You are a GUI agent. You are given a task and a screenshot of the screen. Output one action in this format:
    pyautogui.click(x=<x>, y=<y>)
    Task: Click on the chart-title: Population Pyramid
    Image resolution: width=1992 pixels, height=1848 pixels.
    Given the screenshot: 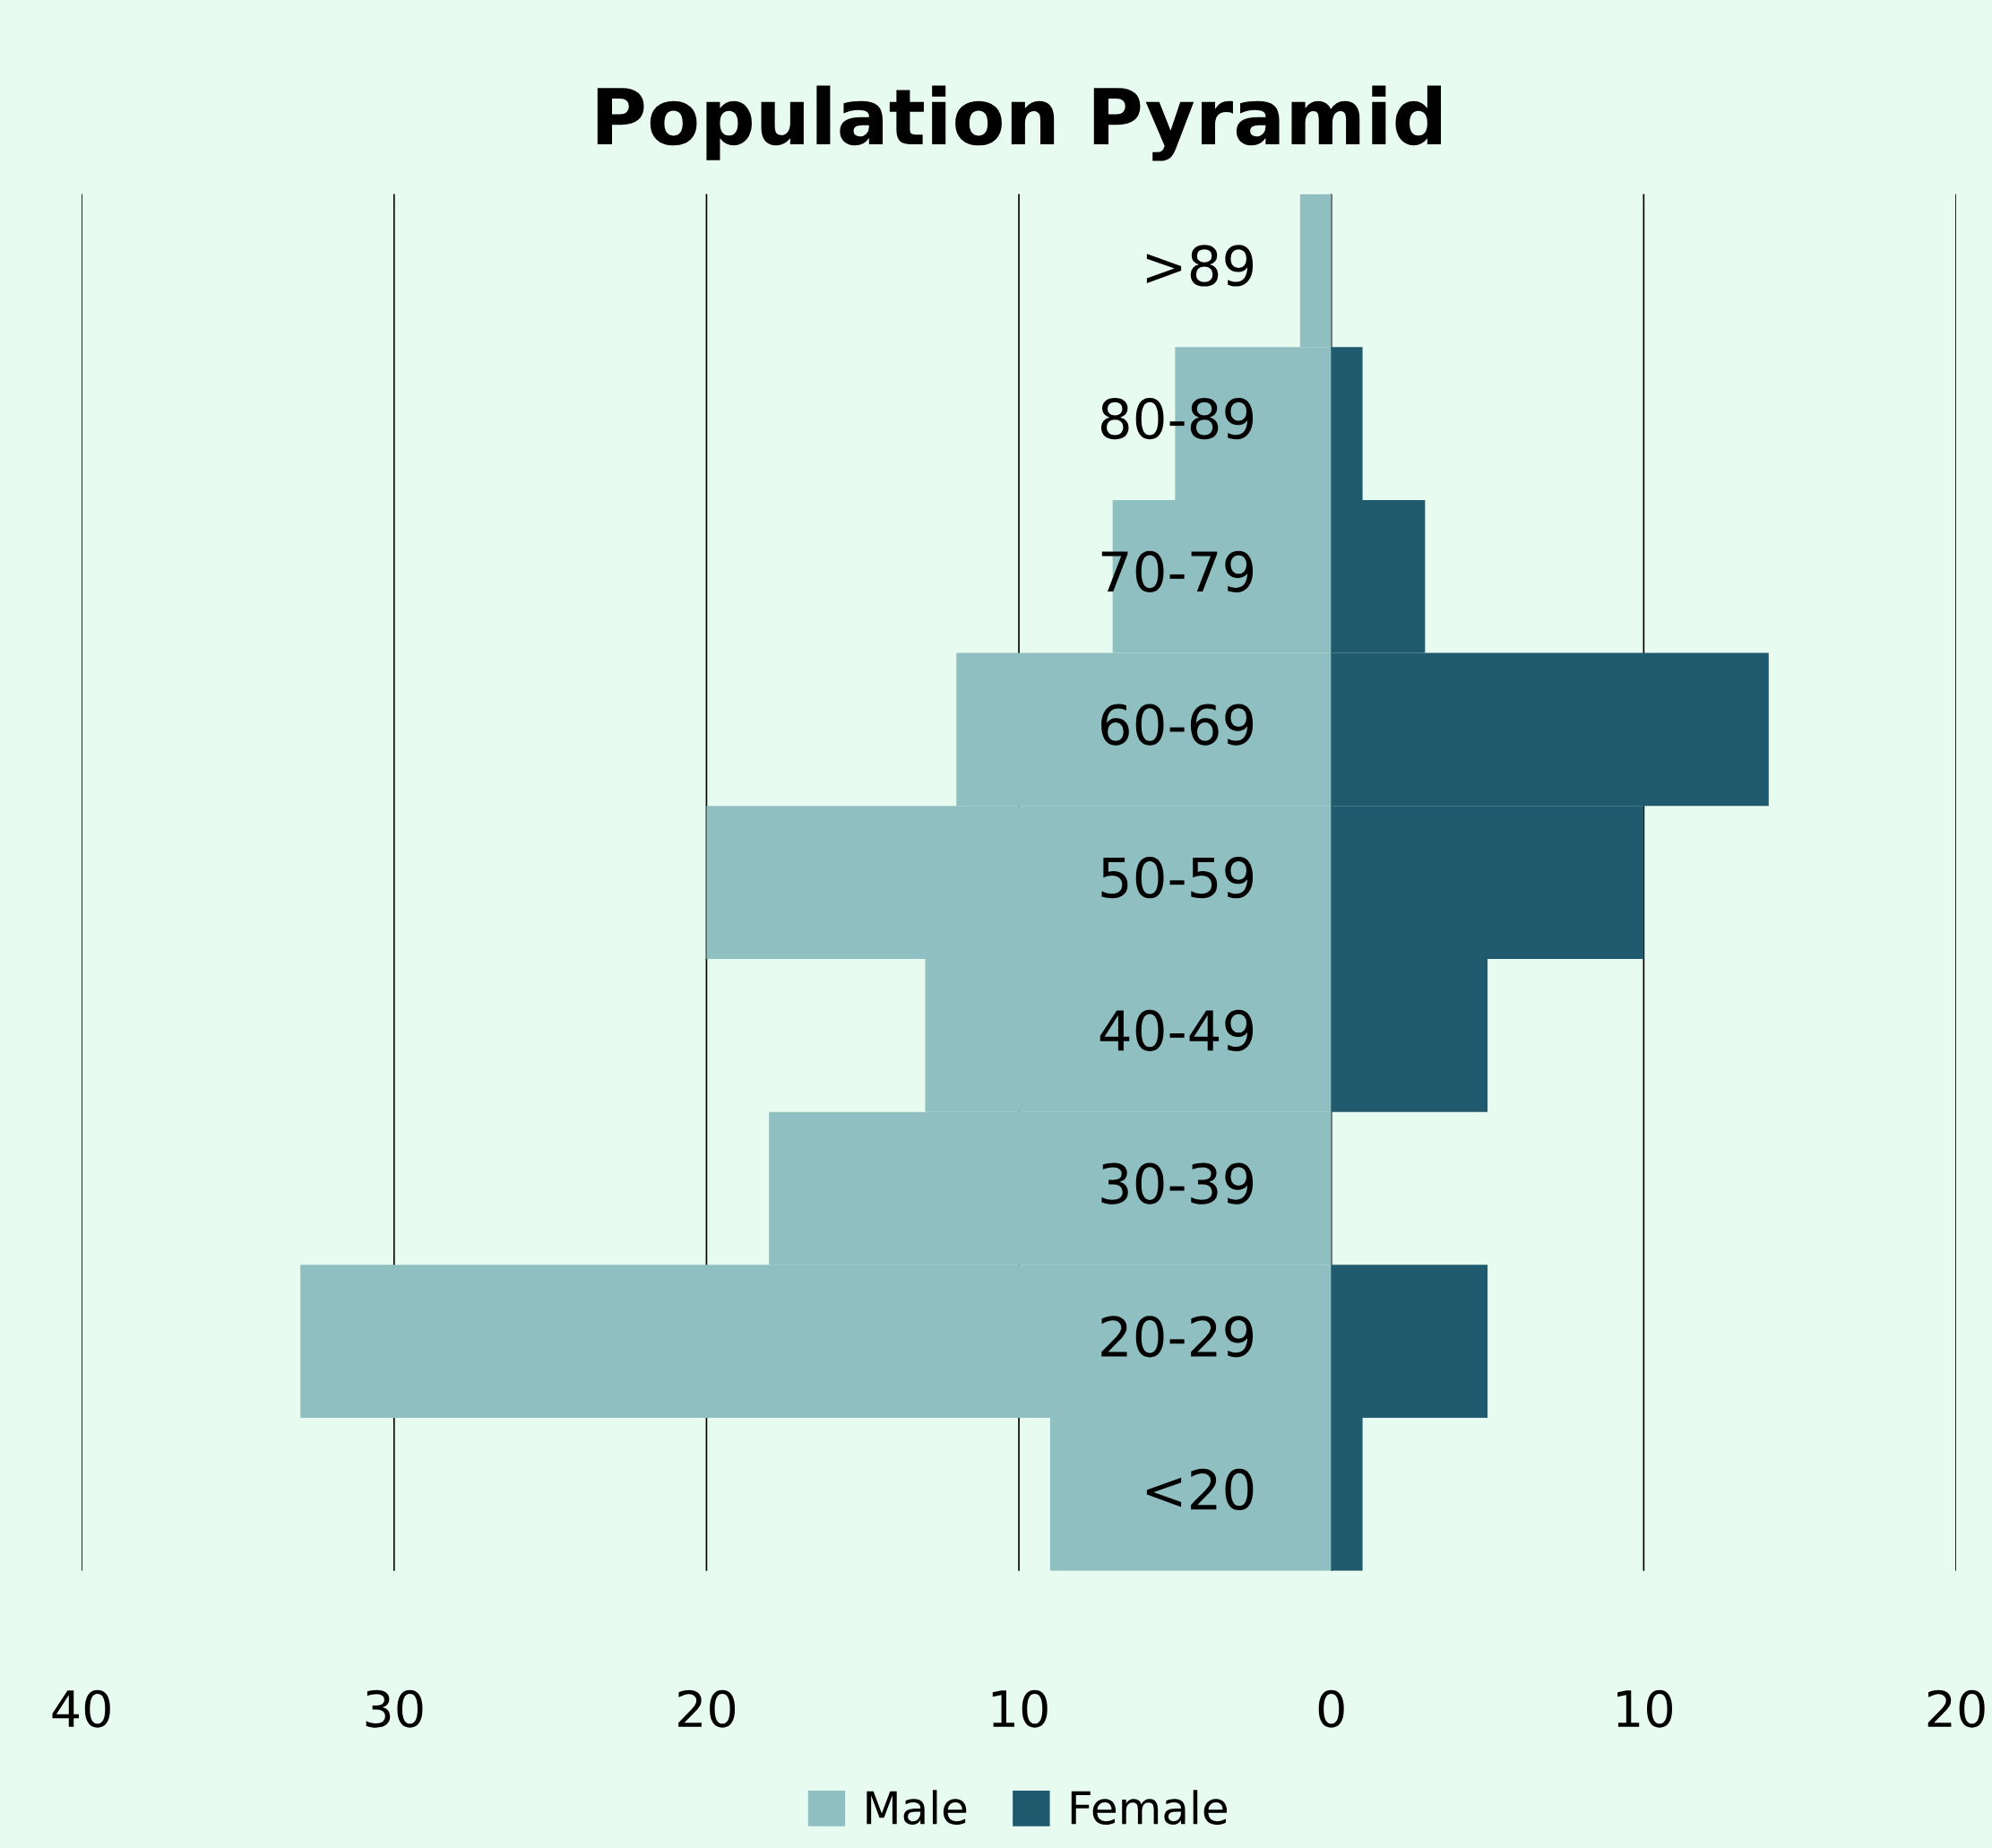 What is the action you would take?
    pyautogui.click(x=1019, y=123)
    